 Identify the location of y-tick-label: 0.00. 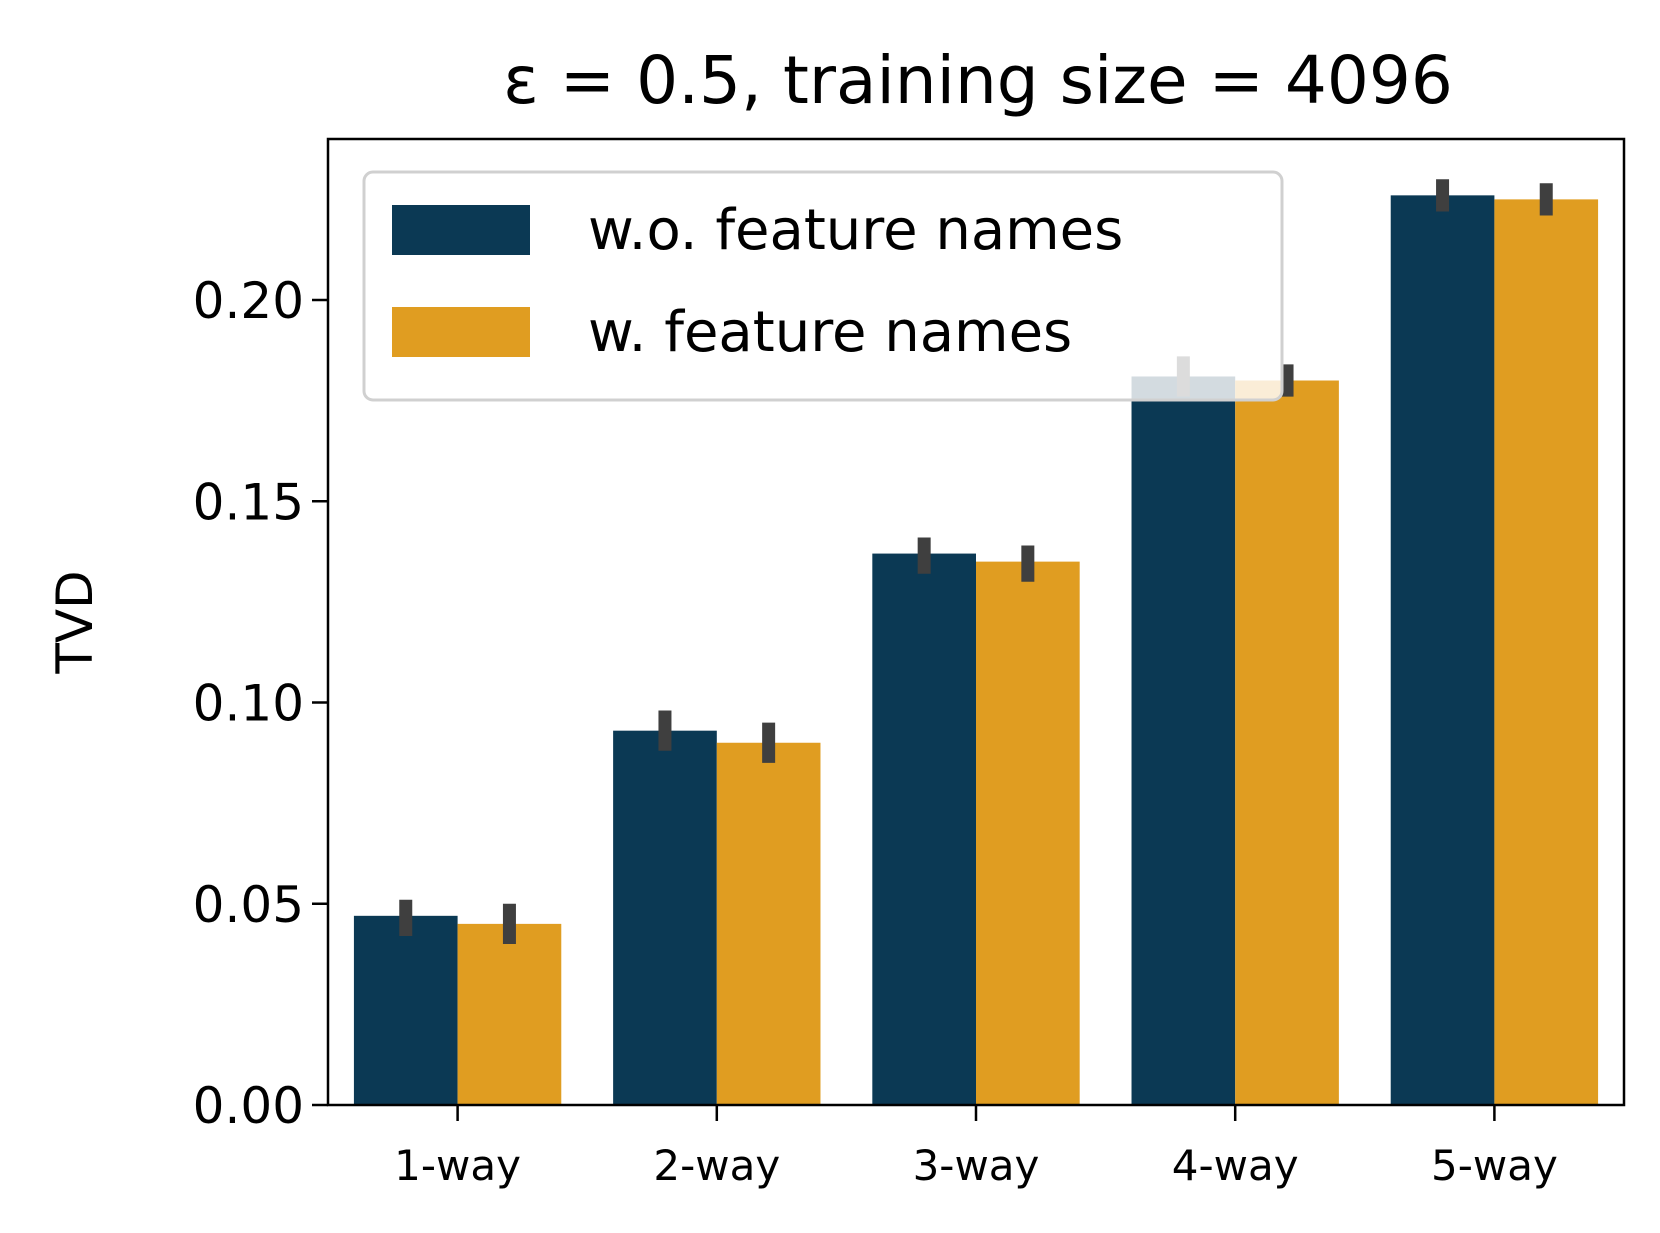
(248, 1106).